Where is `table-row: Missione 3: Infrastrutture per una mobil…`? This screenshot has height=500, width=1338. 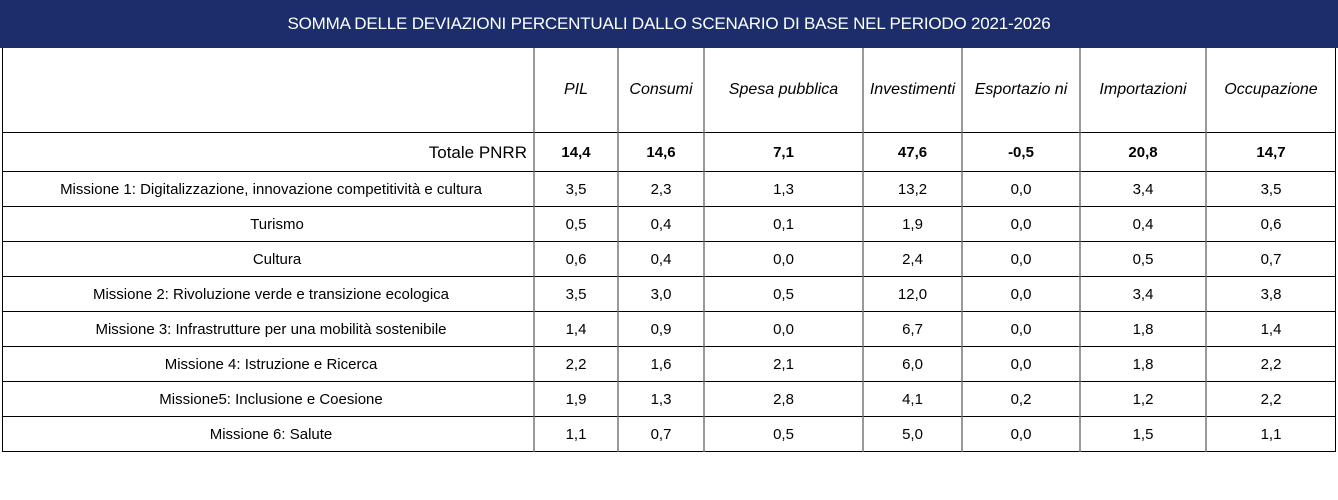 table-row: Missione 3: Infrastrutture per una mobil… is located at coordinates (669, 329).